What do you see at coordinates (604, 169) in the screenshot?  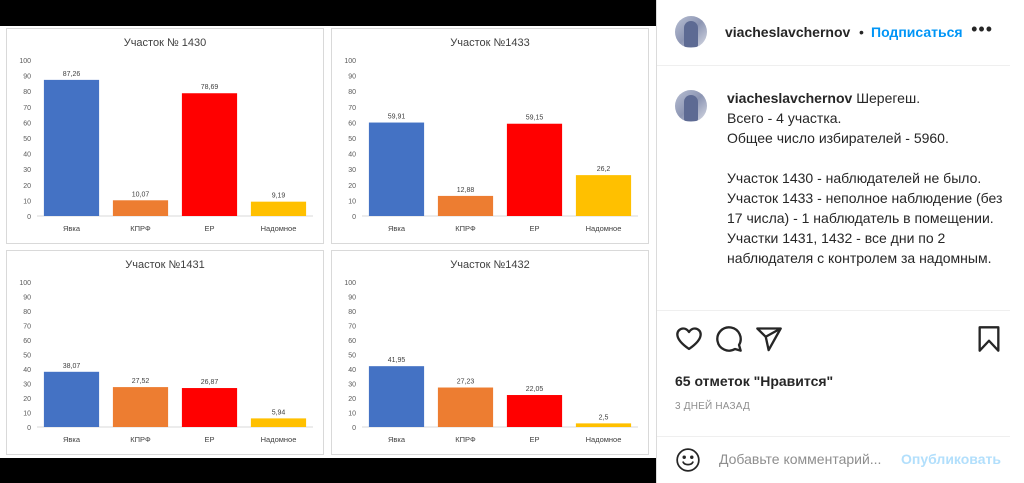 I see `data-label: 26,2` at bounding box center [604, 169].